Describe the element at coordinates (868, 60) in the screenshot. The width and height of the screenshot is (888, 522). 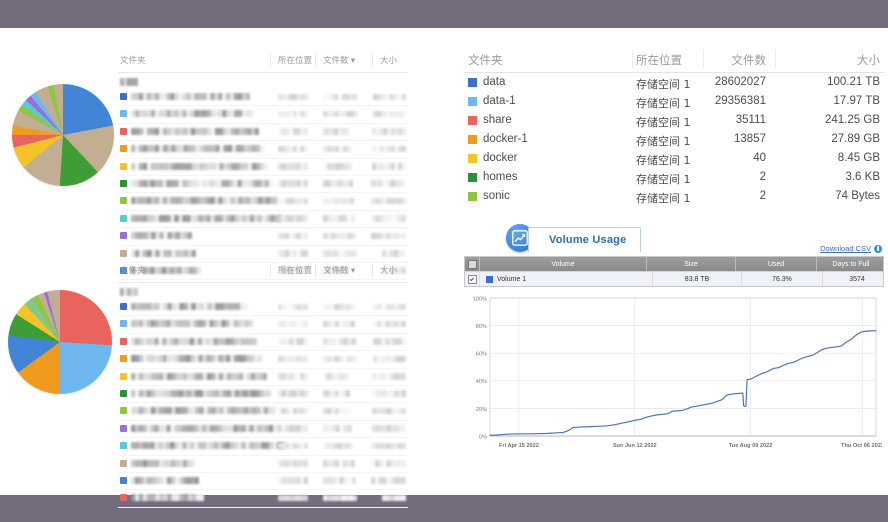
I see `column-header-size: 大小` at that location.